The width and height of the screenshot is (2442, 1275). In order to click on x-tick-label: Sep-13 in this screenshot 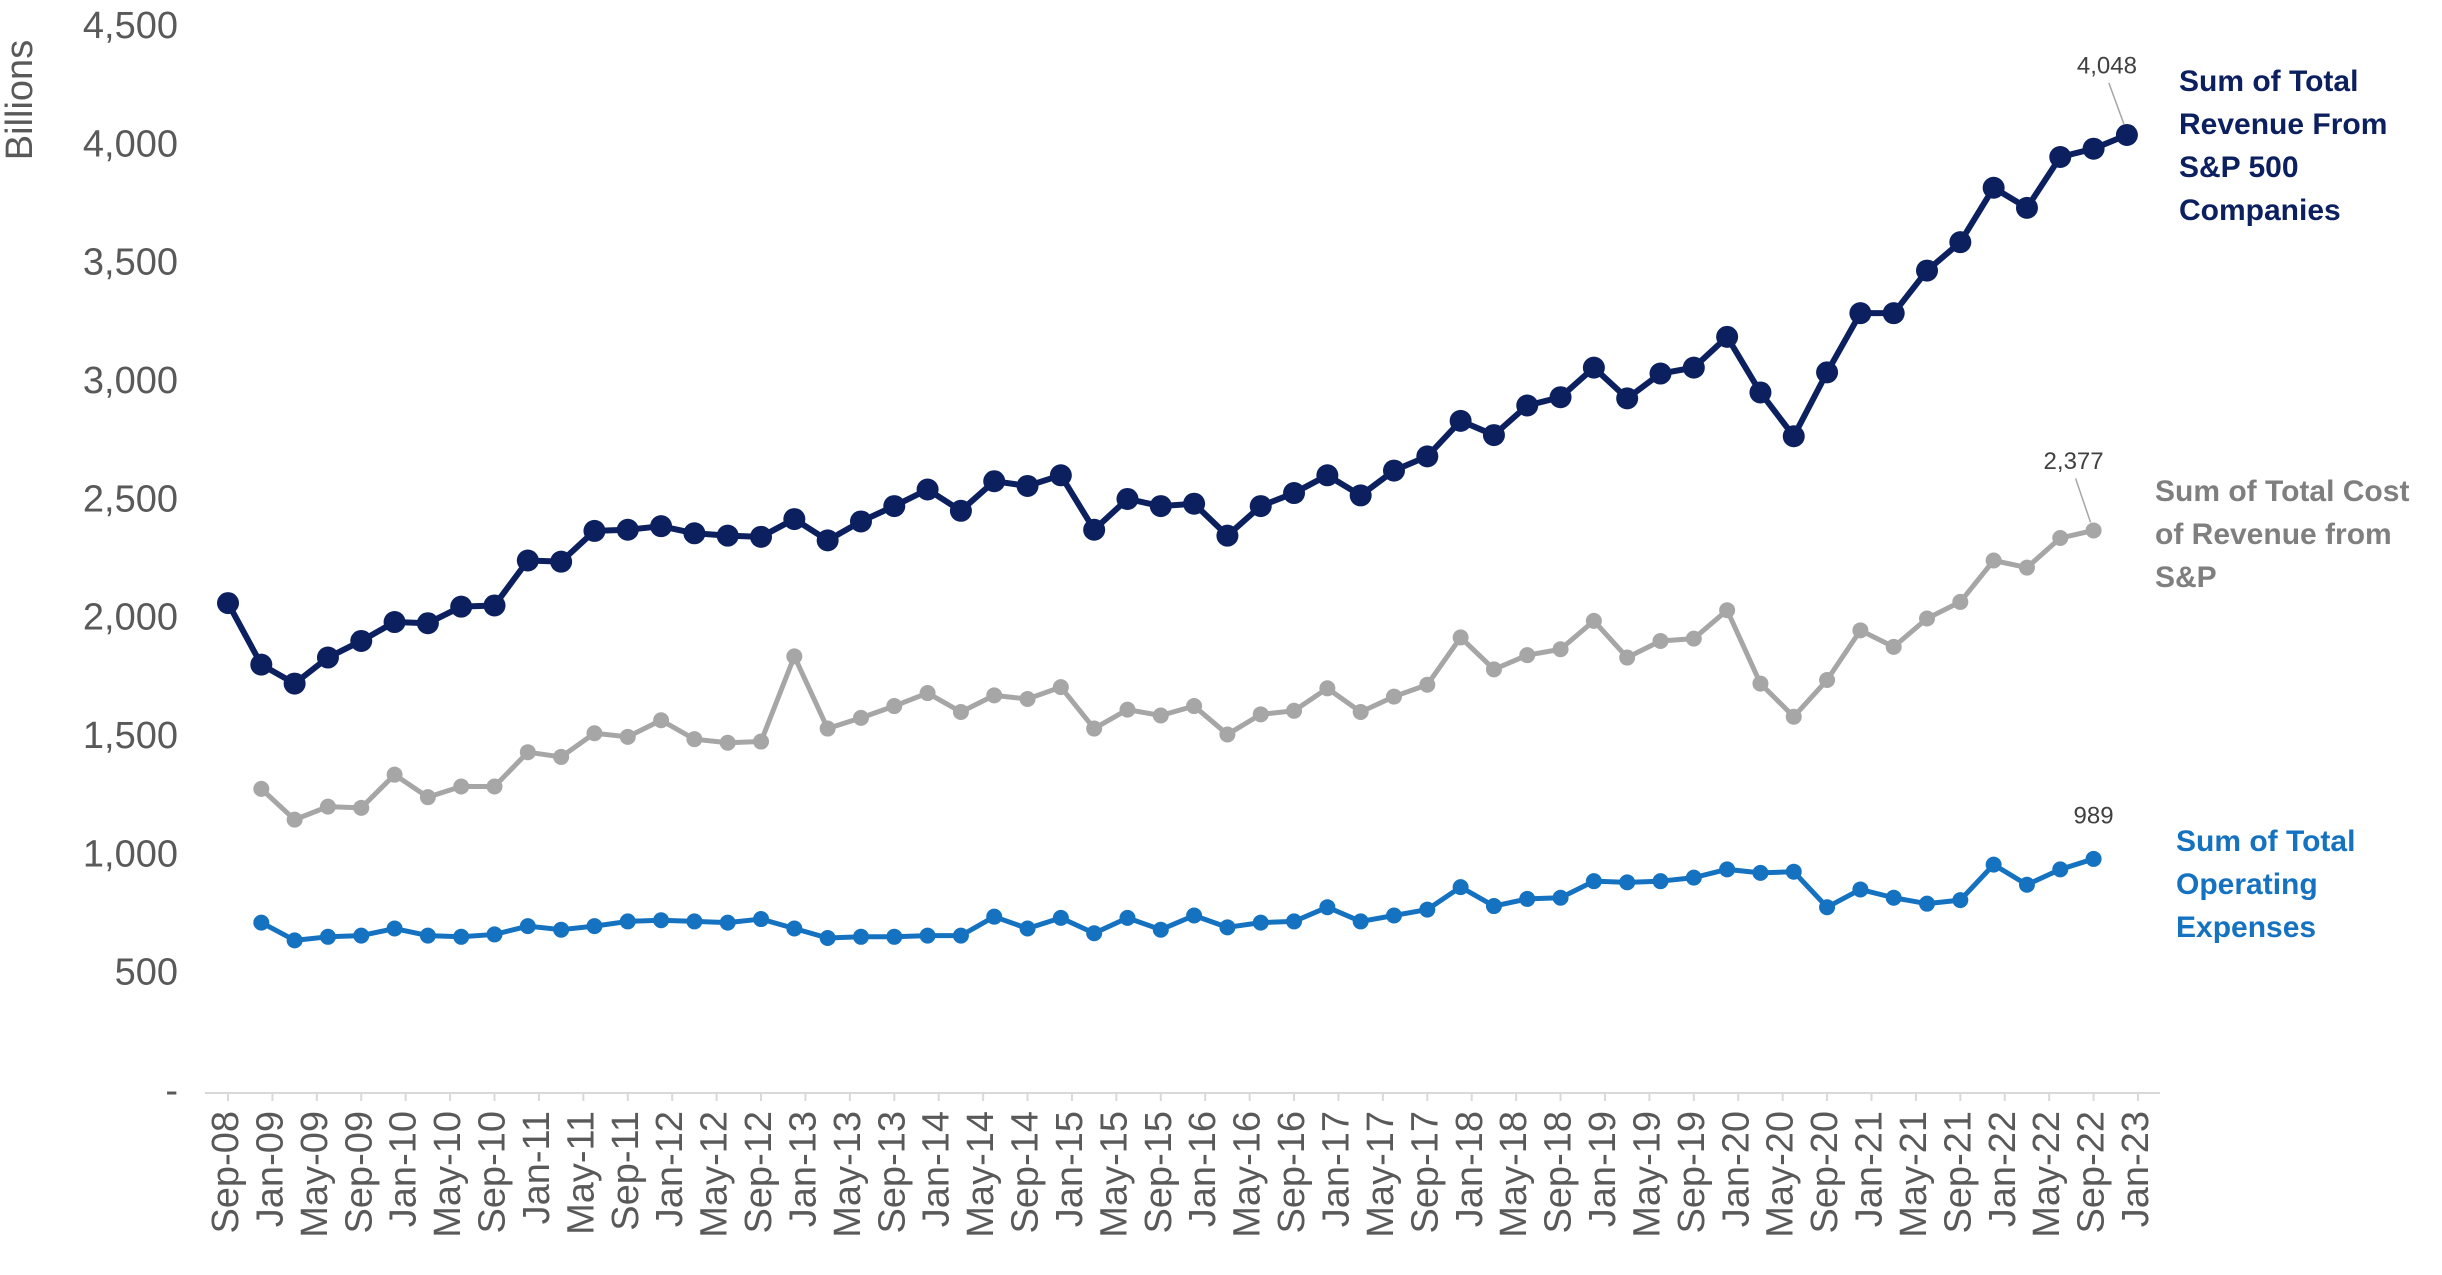, I will do `click(892, 1172)`.